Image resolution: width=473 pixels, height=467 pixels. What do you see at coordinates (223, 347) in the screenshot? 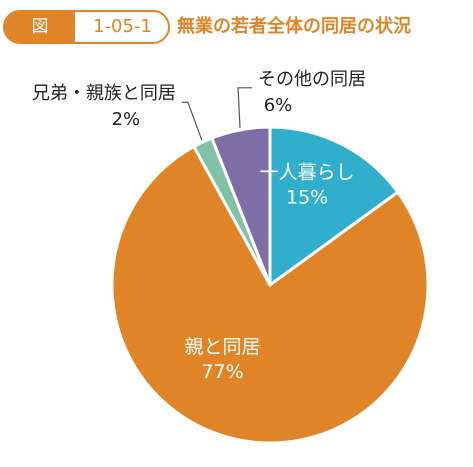
I see `slice-label-1: 親と同居` at bounding box center [223, 347].